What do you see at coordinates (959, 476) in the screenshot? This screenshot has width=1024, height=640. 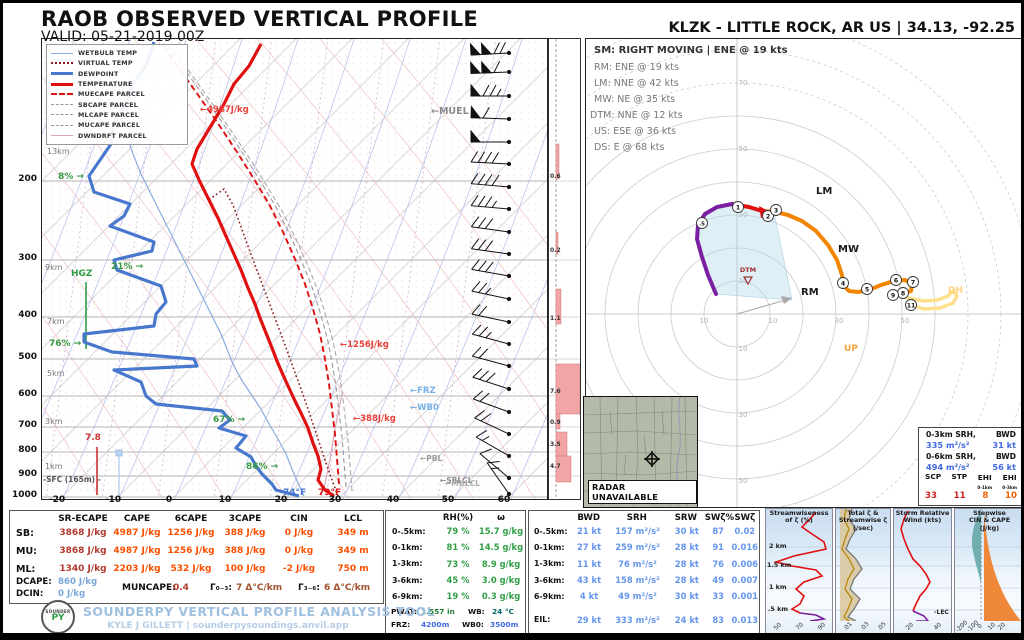 I see `stp-header: STP` at bounding box center [959, 476].